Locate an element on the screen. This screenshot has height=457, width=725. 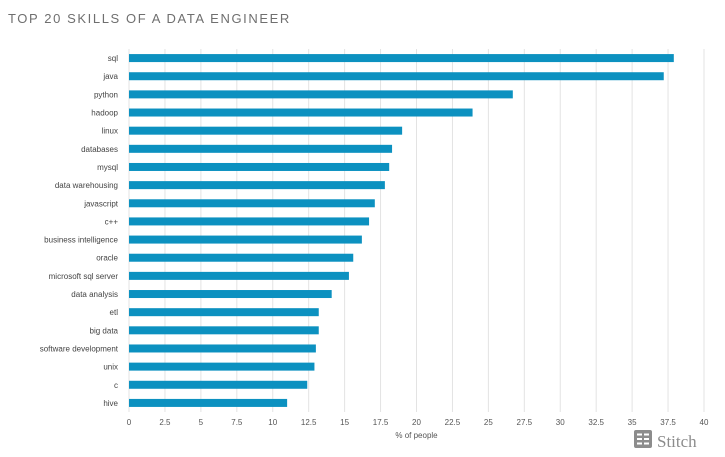
category-label: c is located at coordinates (116, 385).